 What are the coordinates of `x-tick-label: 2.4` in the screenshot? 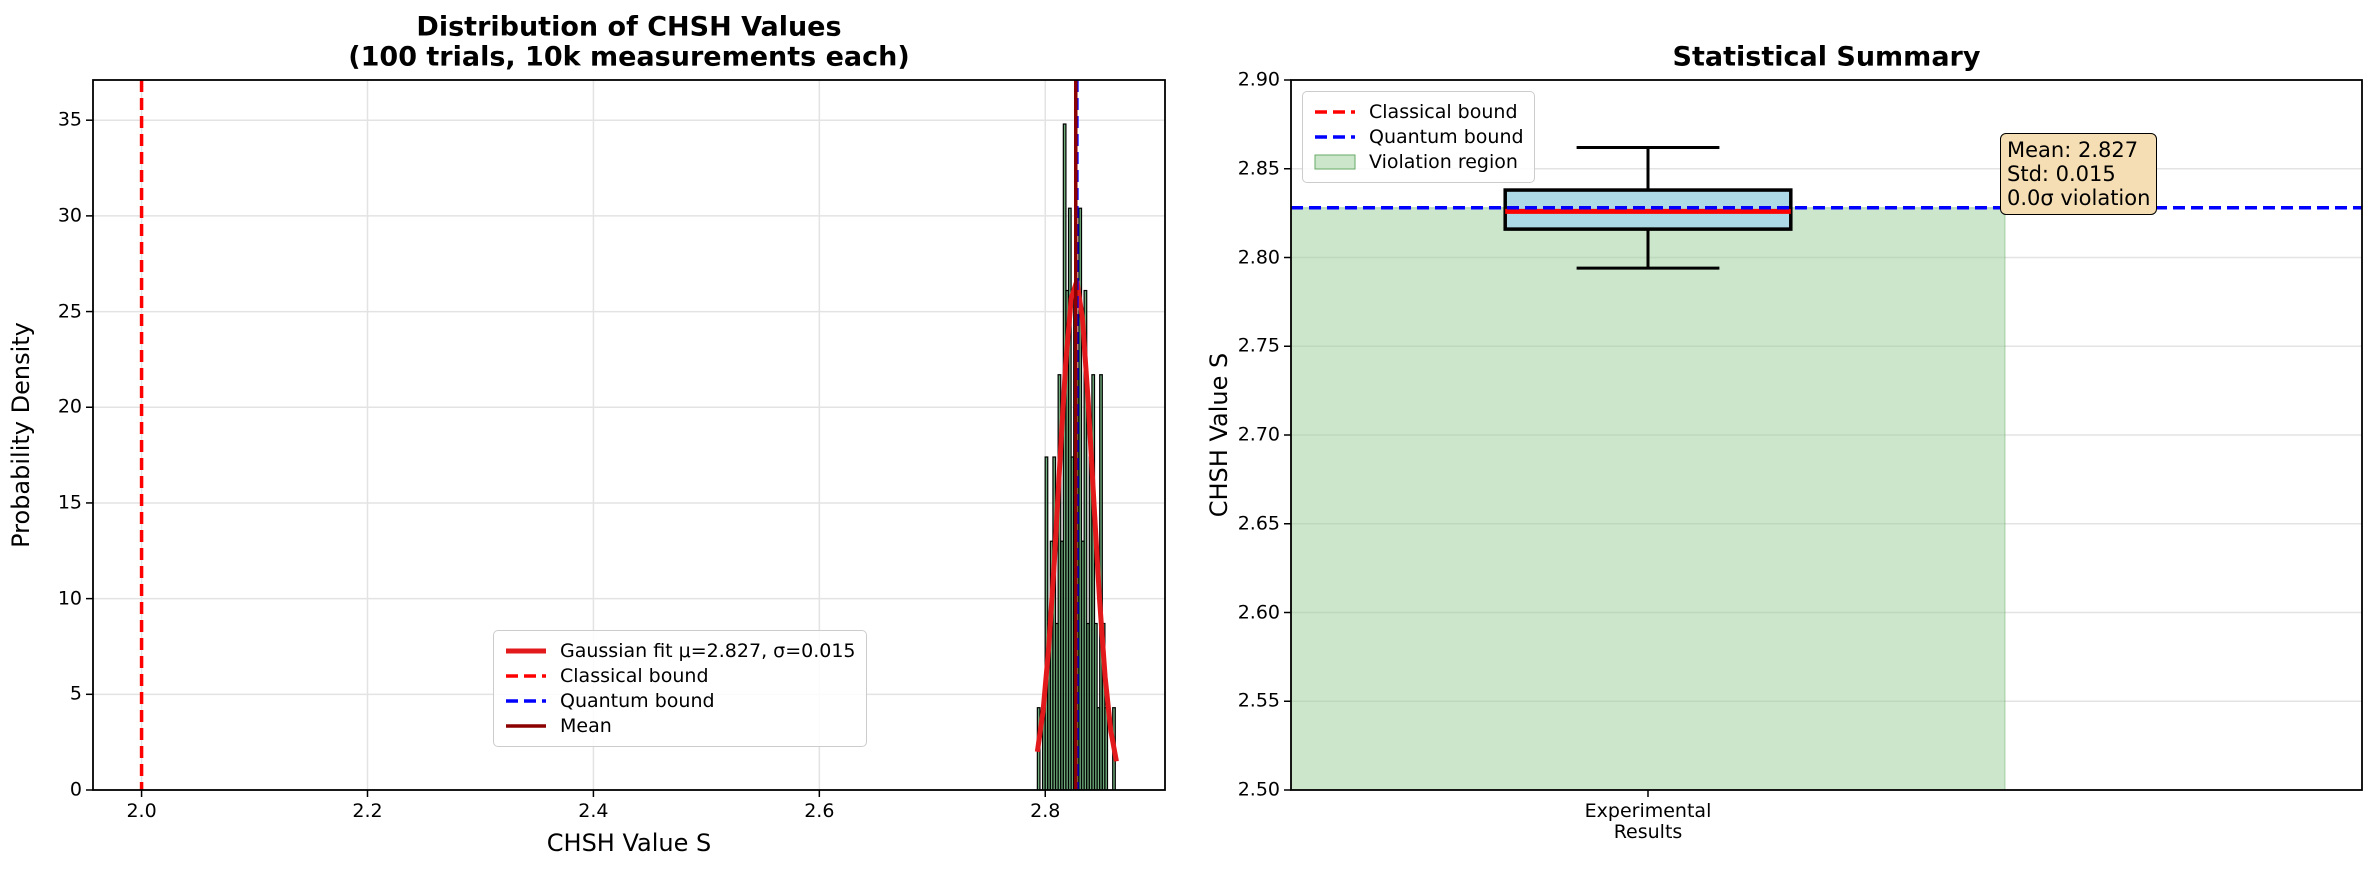 It's located at (593, 811).